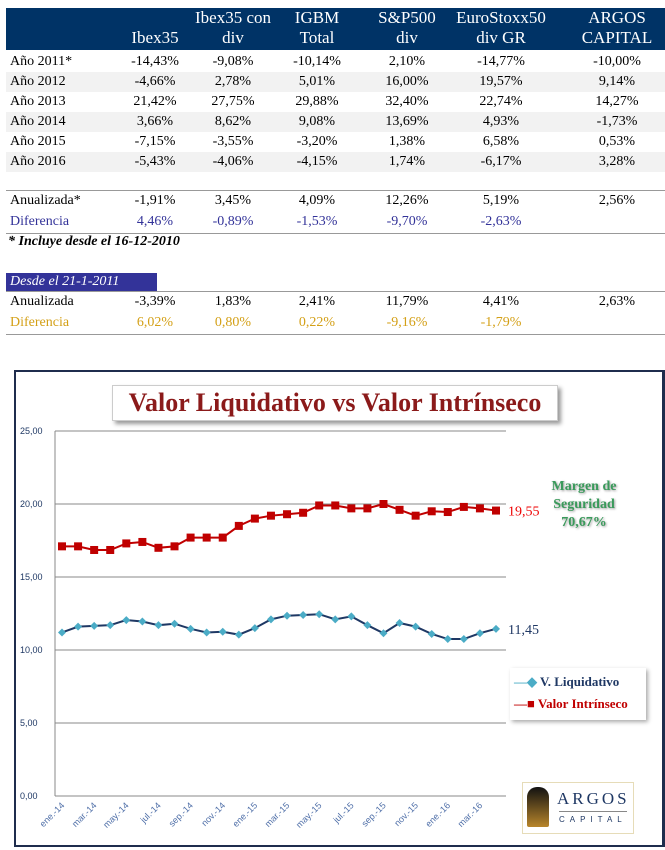 This screenshot has width=665, height=850. What do you see at coordinates (470, 814) in the screenshot?
I see `x-tick-label: mar.-16` at bounding box center [470, 814].